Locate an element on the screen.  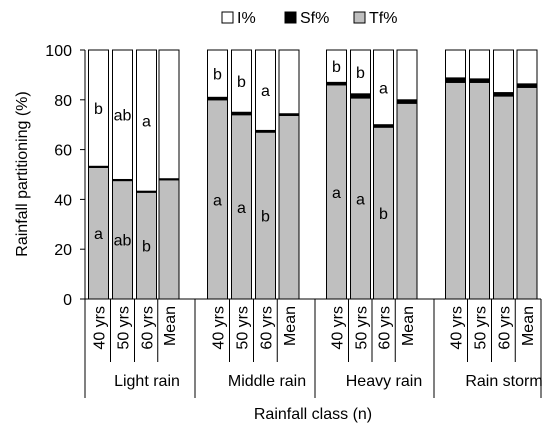
x-group-label: Rain storm is located at coordinates (503, 381).